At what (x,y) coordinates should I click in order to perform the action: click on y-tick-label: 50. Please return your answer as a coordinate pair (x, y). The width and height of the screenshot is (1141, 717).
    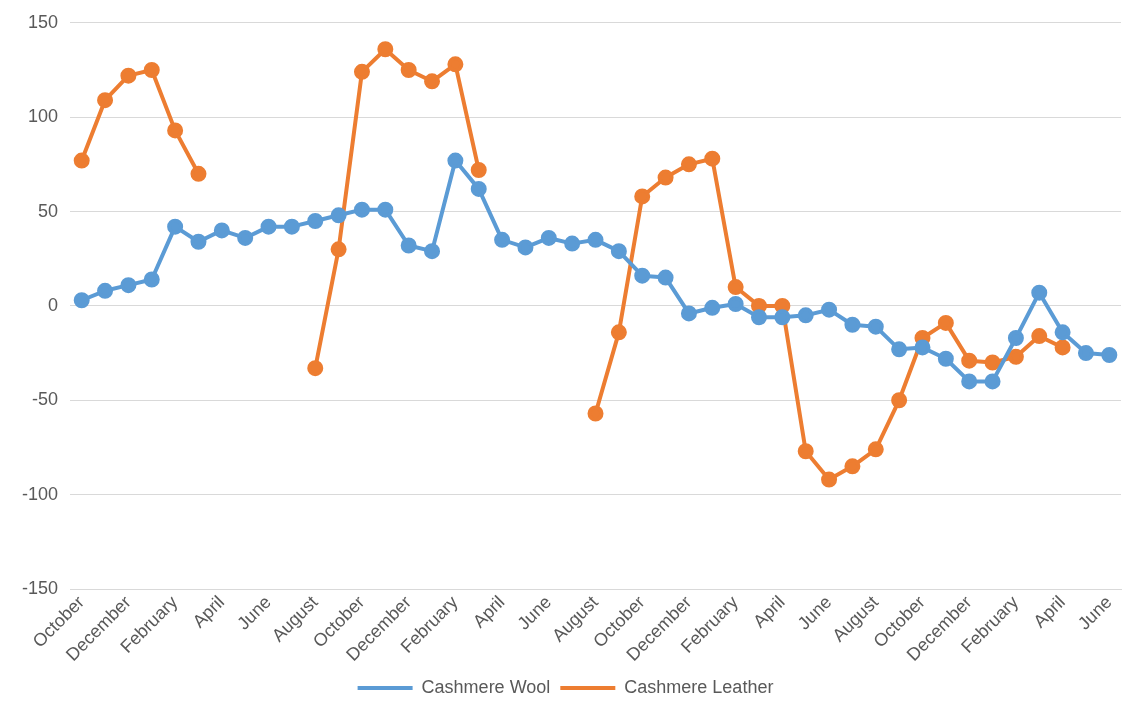
    Looking at the image, I should click on (48, 210).